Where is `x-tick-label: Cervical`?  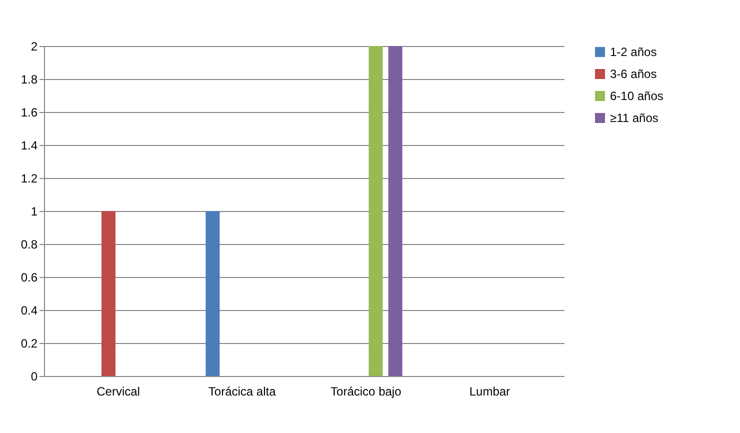 x-tick-label: Cervical is located at coordinates (118, 391).